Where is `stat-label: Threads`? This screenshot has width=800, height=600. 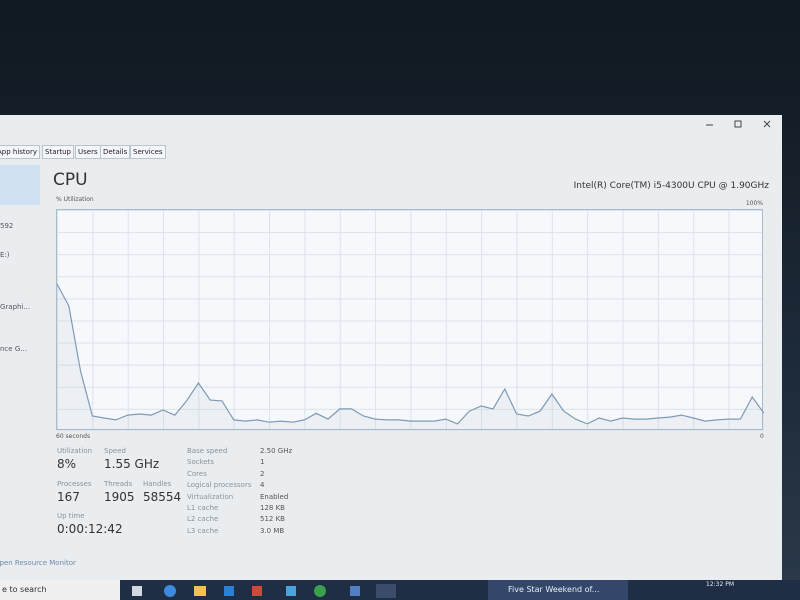
stat-label: Threads is located at coordinates (118, 484).